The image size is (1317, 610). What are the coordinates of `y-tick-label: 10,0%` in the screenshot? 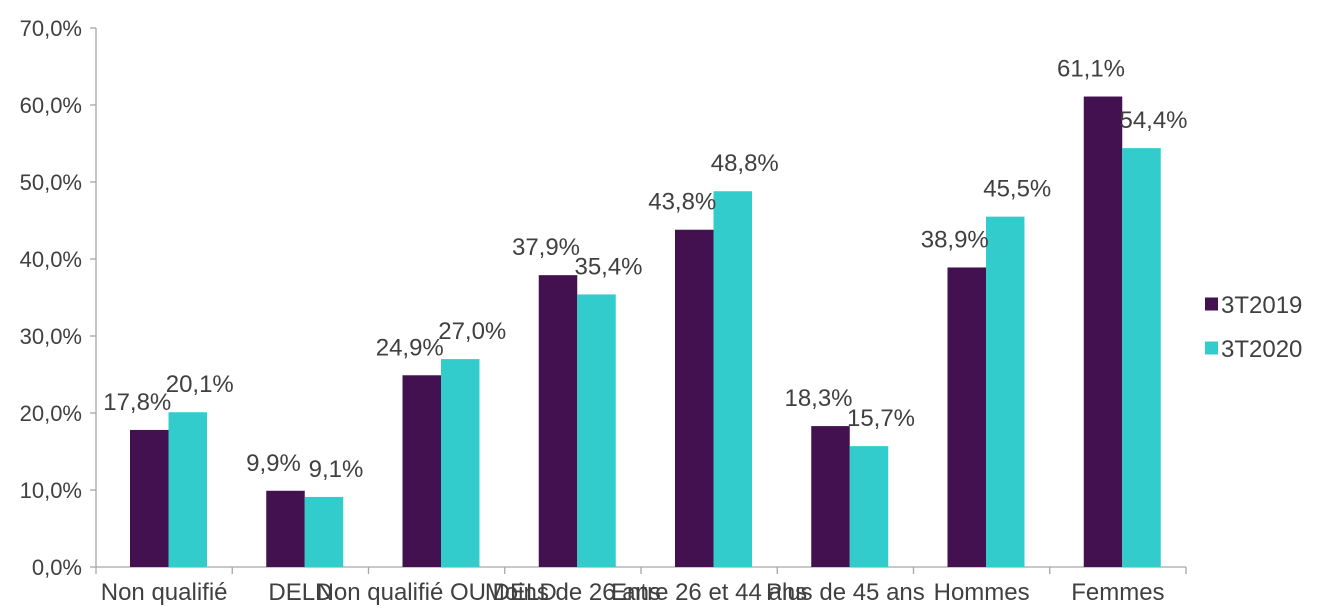 It's located at (51, 490).